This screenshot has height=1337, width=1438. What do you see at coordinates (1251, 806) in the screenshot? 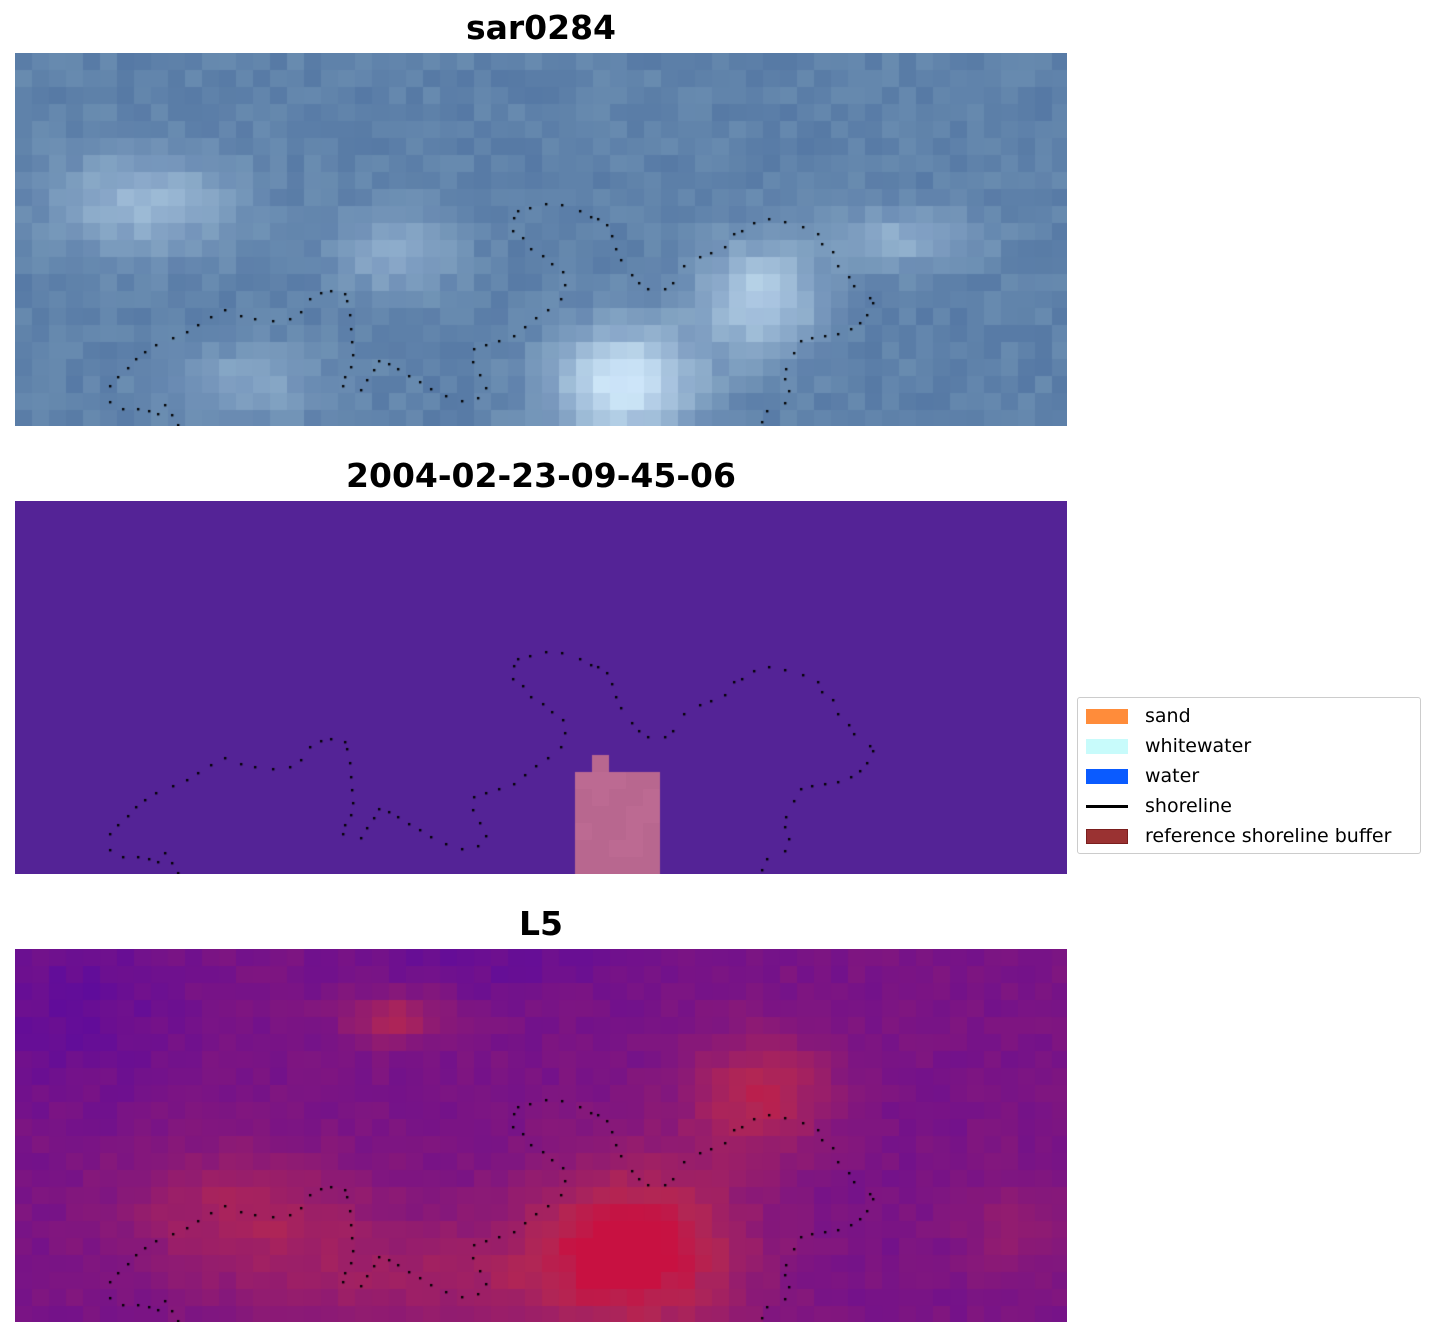
I see `legend-item-shoreline: shoreline` at bounding box center [1251, 806].